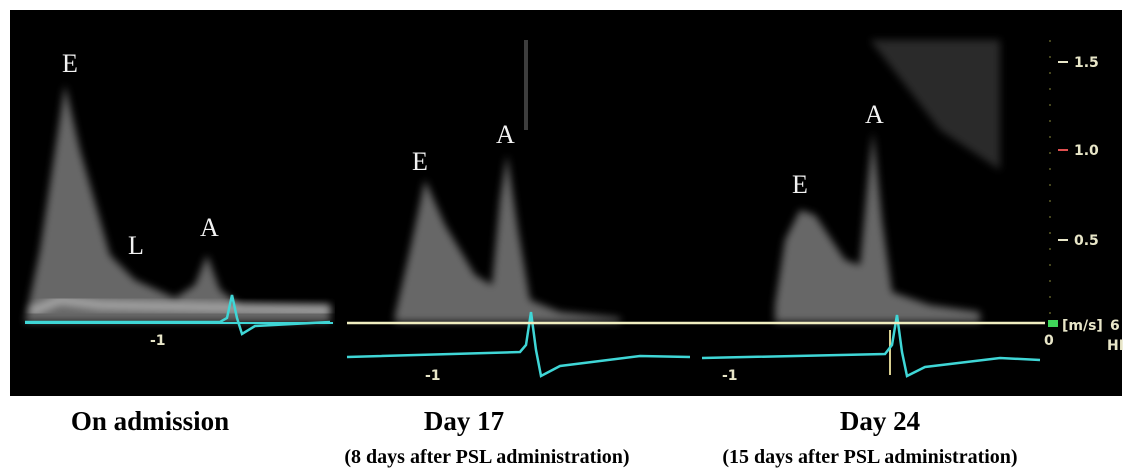 The width and height of the screenshot is (1135, 473). I want to click on subcaption: (8 days after PSL administration), so click(486, 457).